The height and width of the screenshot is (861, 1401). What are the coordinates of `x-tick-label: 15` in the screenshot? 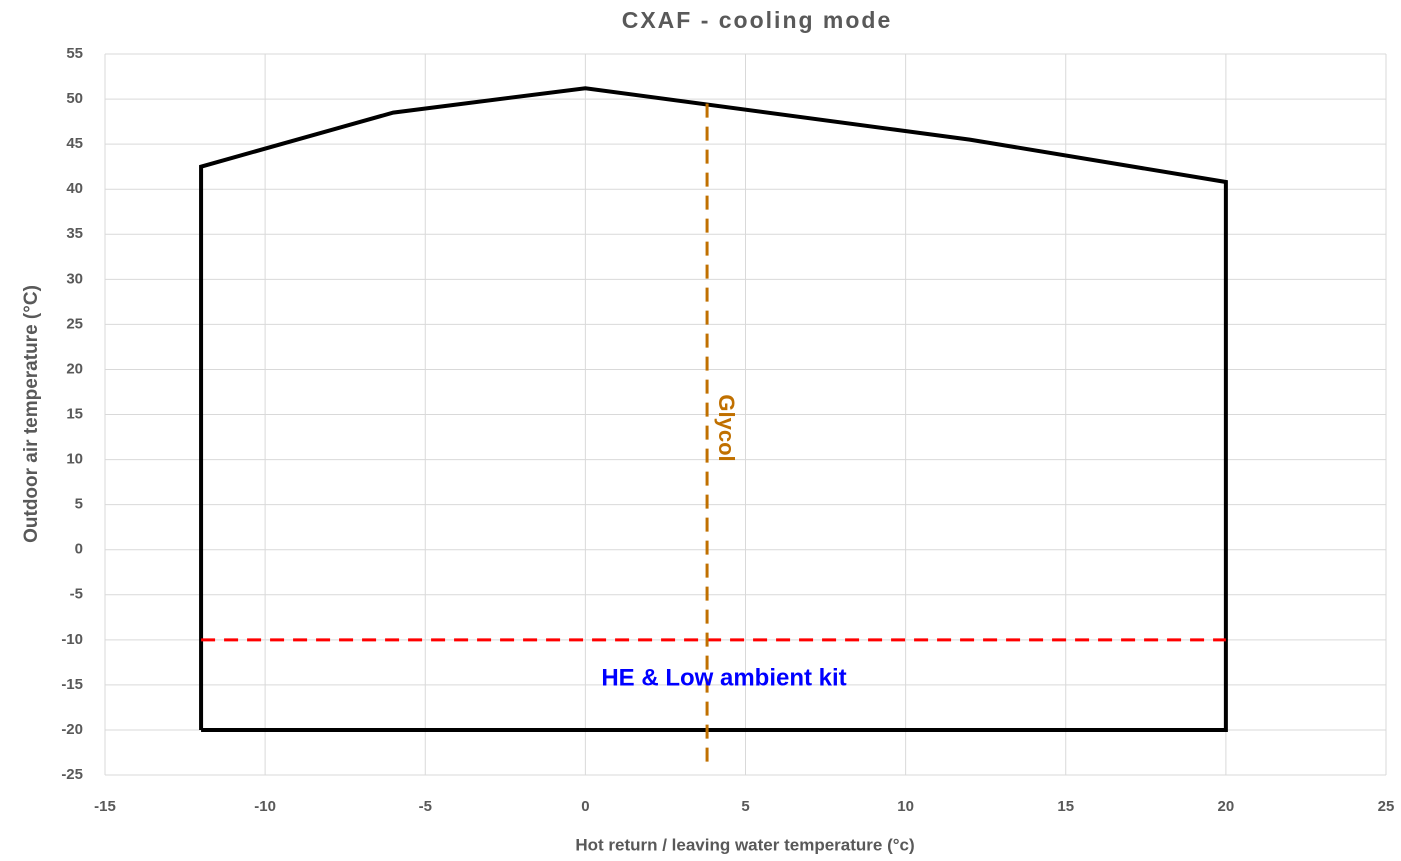 It's located at (1065, 806).